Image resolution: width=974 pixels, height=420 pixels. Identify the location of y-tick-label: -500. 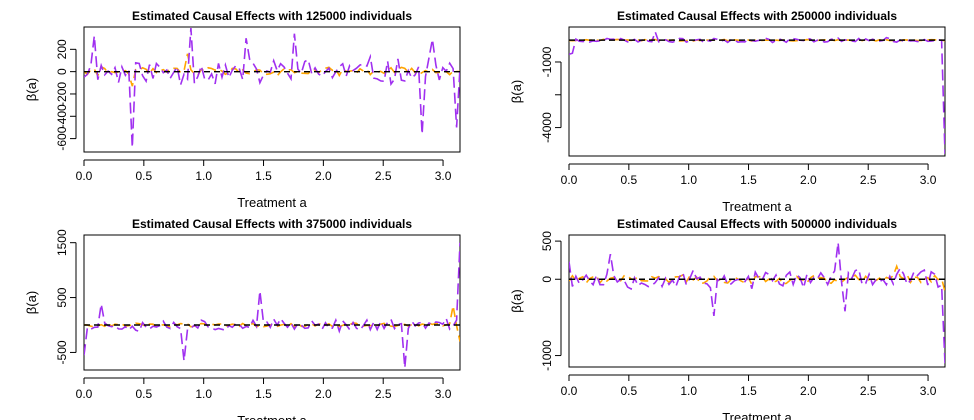
(62, 352).